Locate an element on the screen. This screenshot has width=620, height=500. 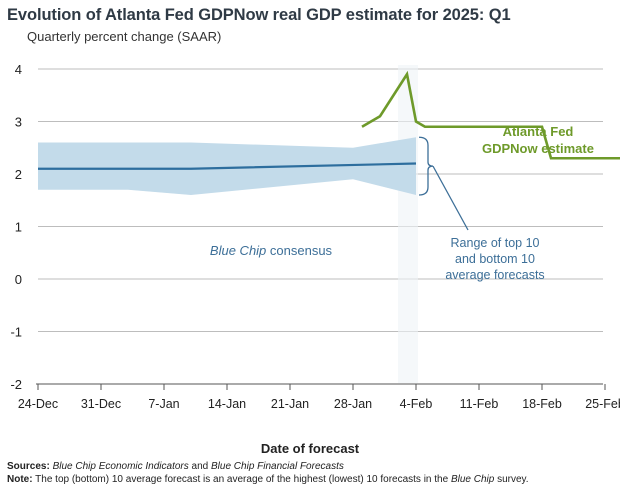
y-tick-label: 4 is located at coordinates (18, 69).